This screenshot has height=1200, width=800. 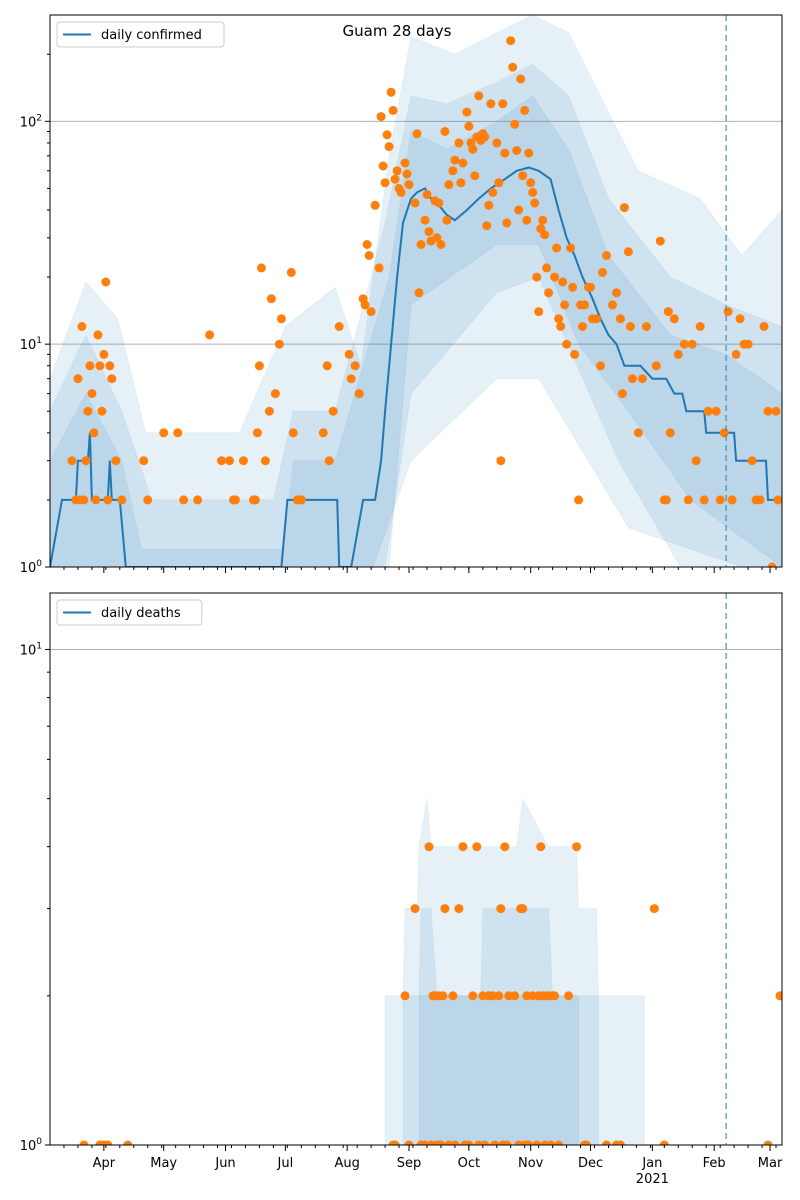 I want to click on deaths-legend-box, so click(x=129, y=612).